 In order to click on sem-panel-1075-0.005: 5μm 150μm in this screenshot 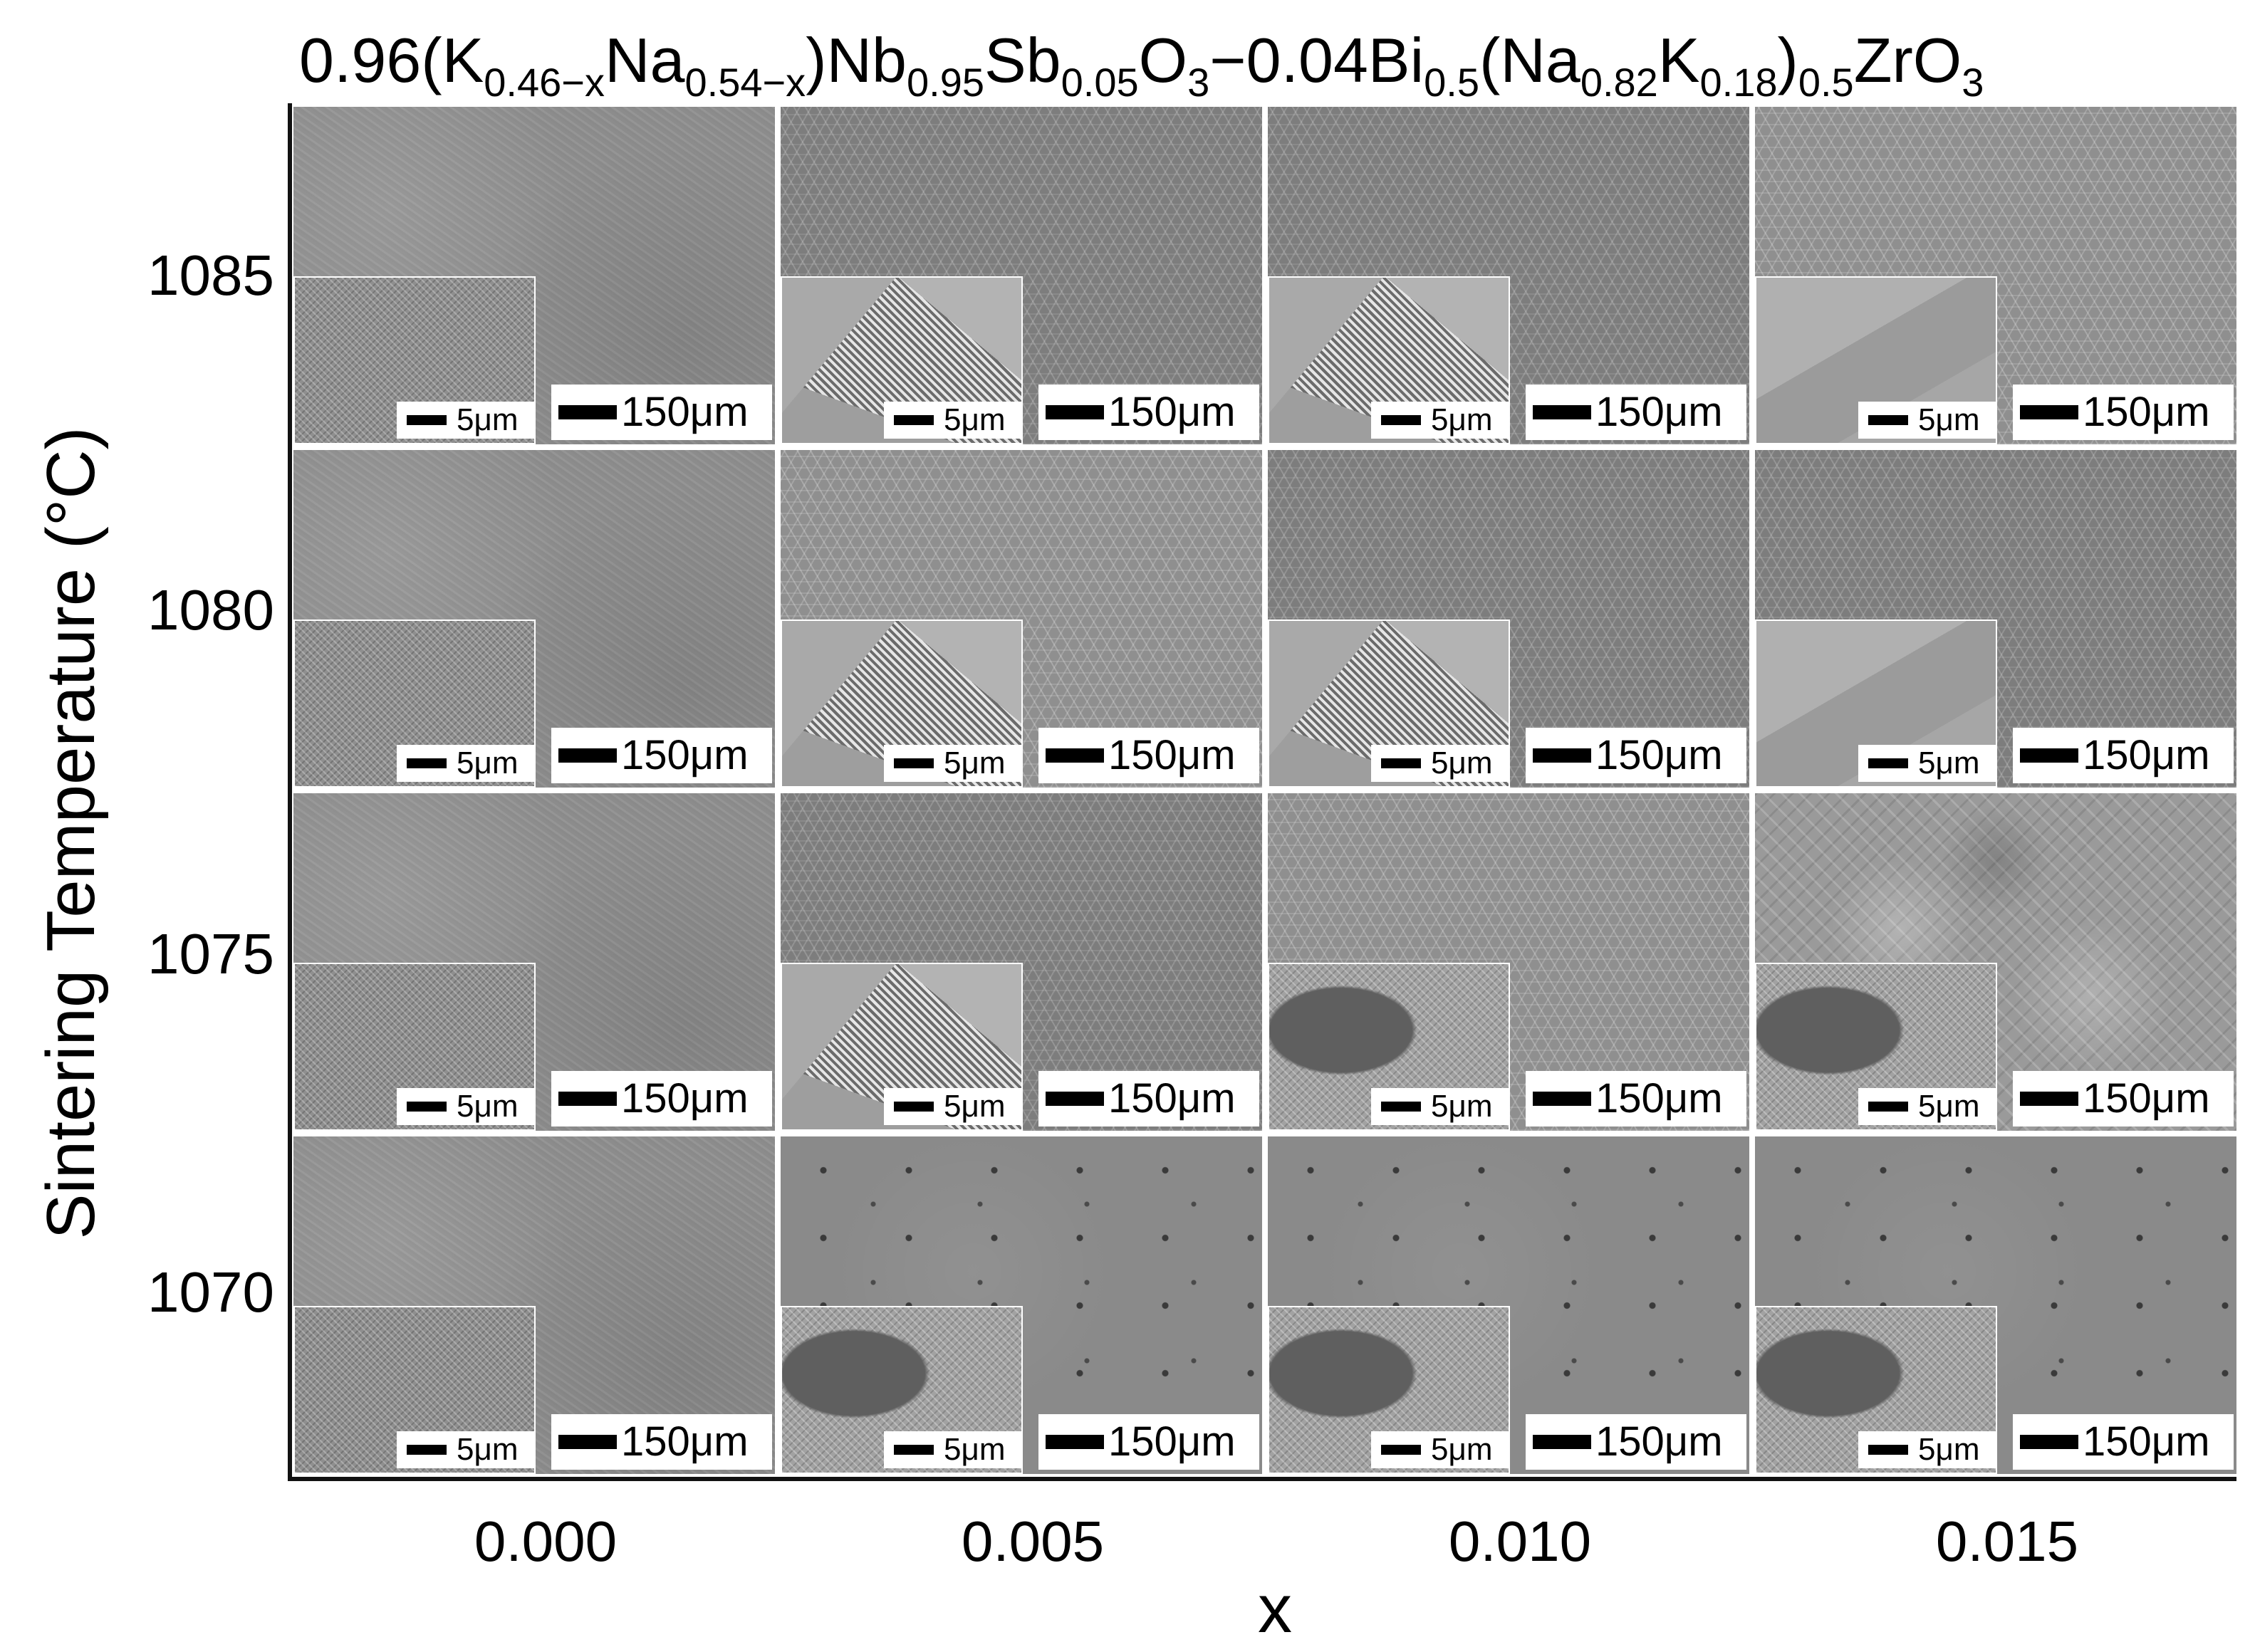, I will do `click(1021, 962)`.